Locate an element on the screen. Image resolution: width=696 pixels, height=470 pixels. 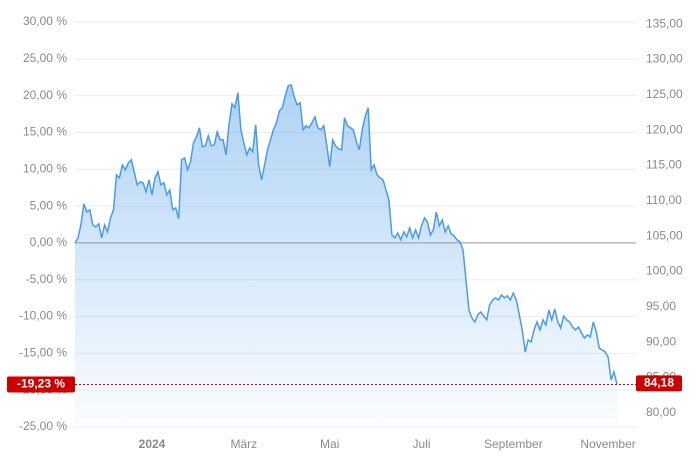
y2-tick-label: 105,00 is located at coordinates (664, 235).